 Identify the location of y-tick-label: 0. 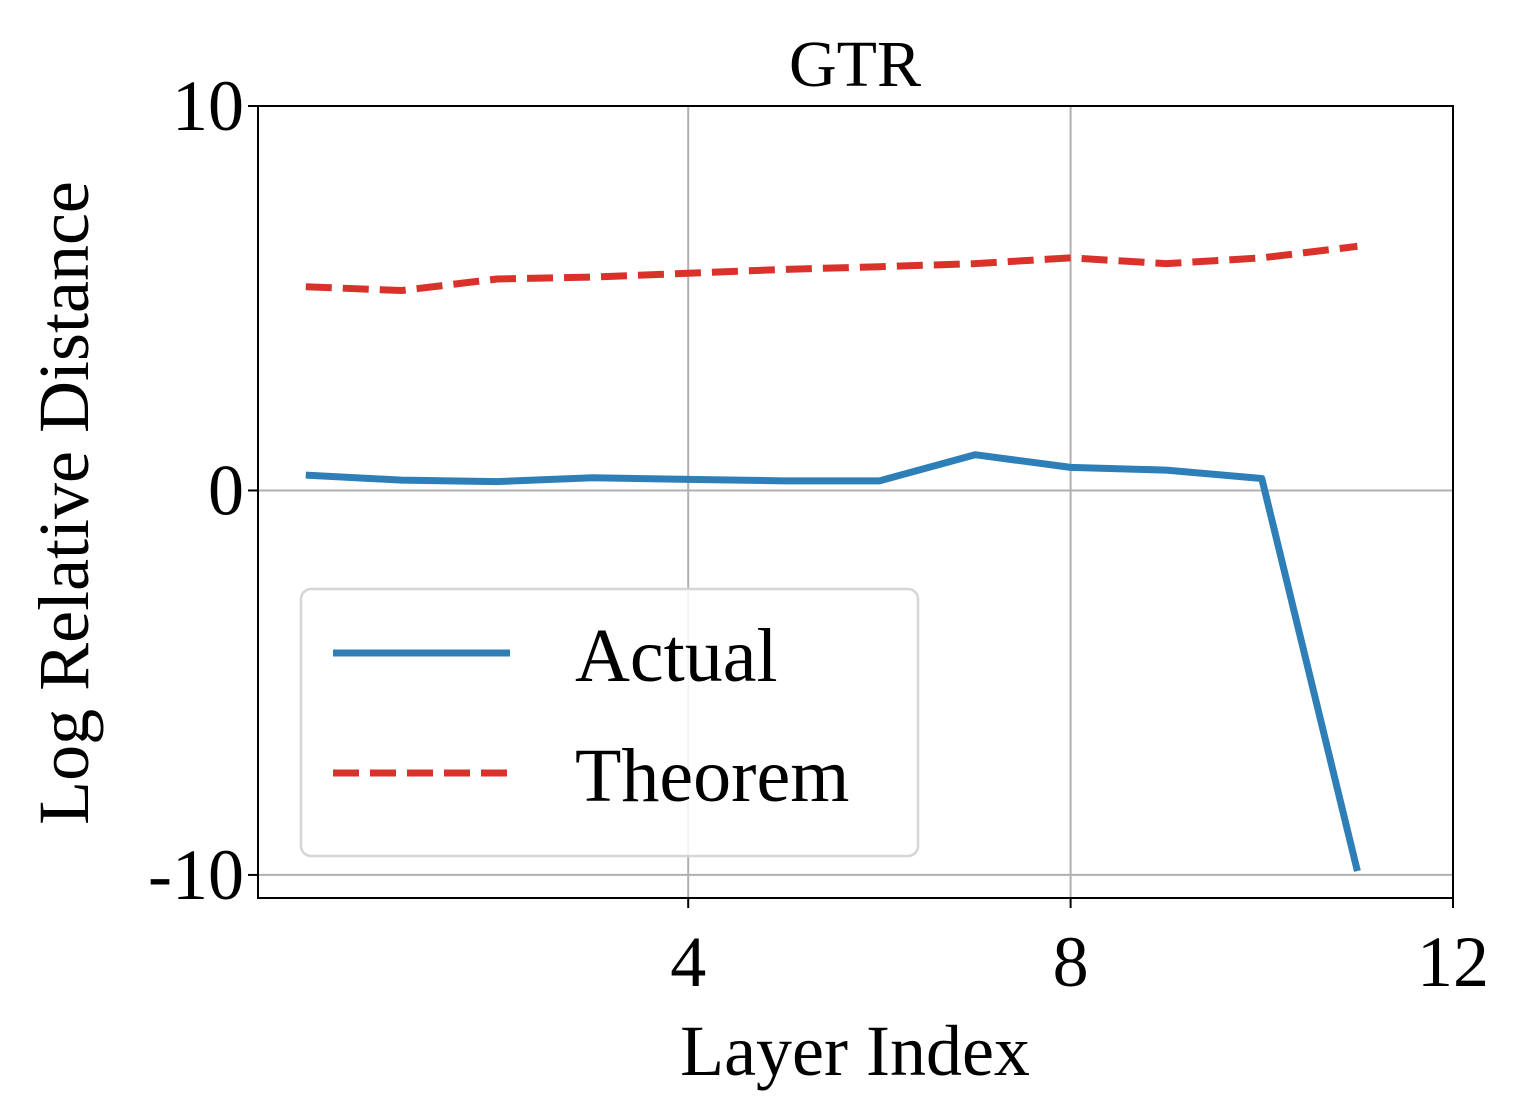
(226, 490).